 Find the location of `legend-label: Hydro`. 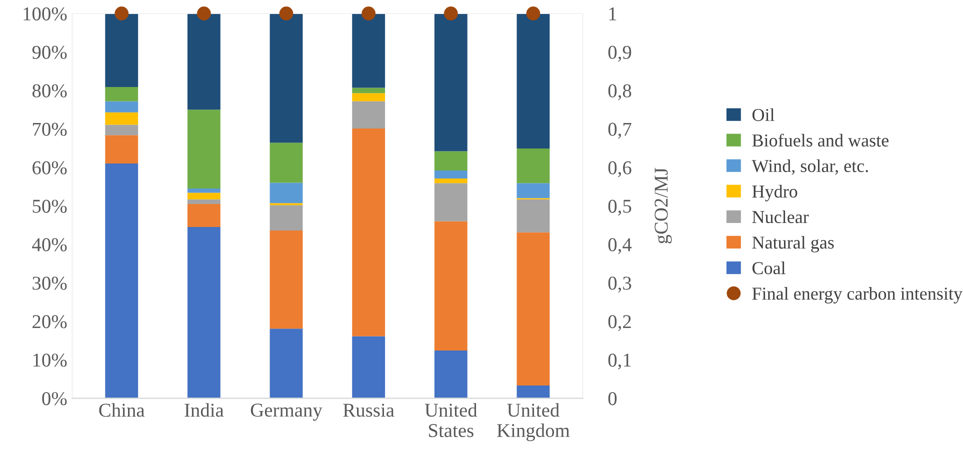

legend-label: Hydro is located at coordinates (775, 193).